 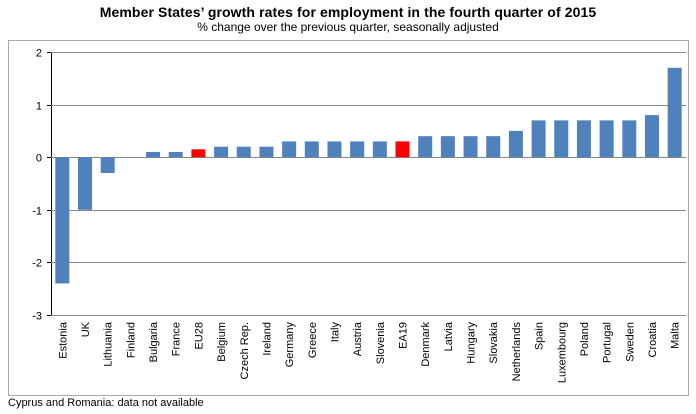 What do you see at coordinates (37, 317) in the screenshot?
I see `y-tick-label: -3` at bounding box center [37, 317].